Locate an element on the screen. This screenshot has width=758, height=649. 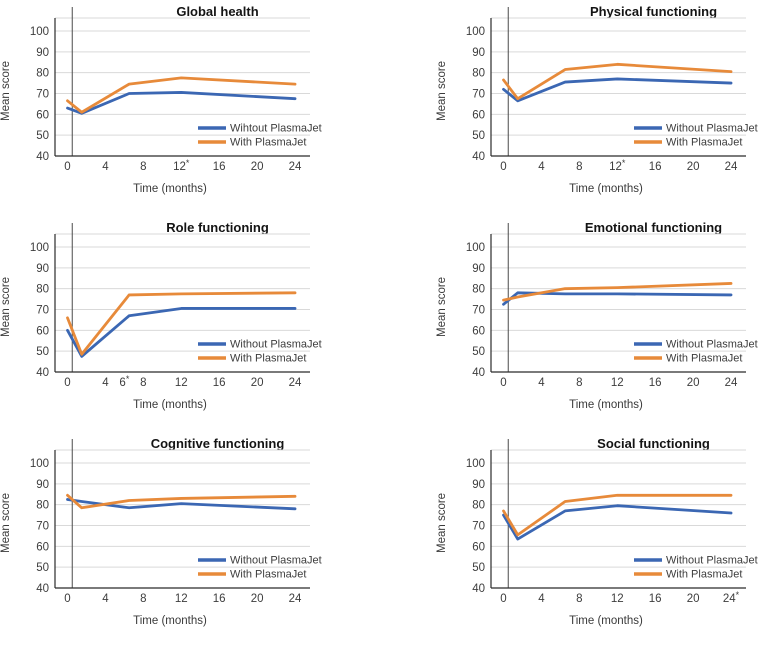
gridlines is located at coordinates (618, 76).